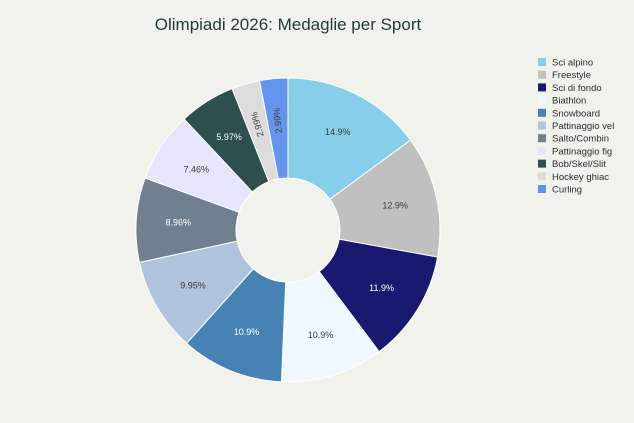 Image resolution: width=634 pixels, height=423 pixels. What do you see at coordinates (580, 139) in the screenshot?
I see `legend-label-salto-combin: Salto/Combin` at bounding box center [580, 139].